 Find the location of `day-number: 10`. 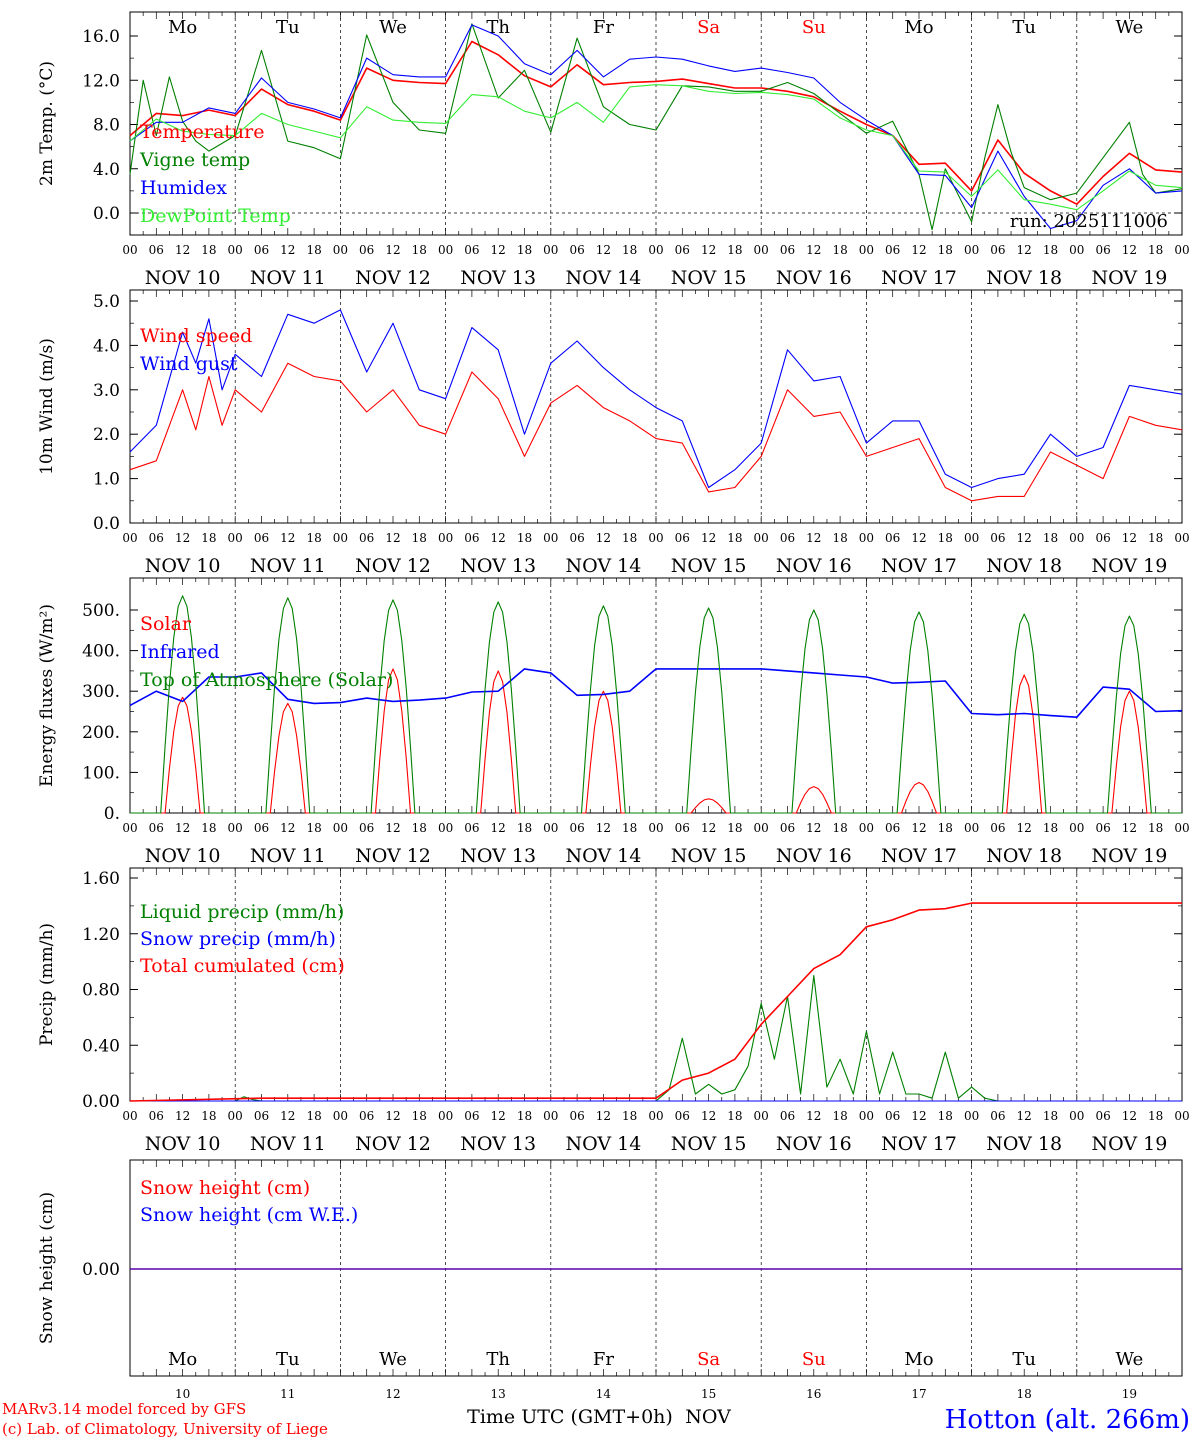

day-number: 10 is located at coordinates (182, 1394).